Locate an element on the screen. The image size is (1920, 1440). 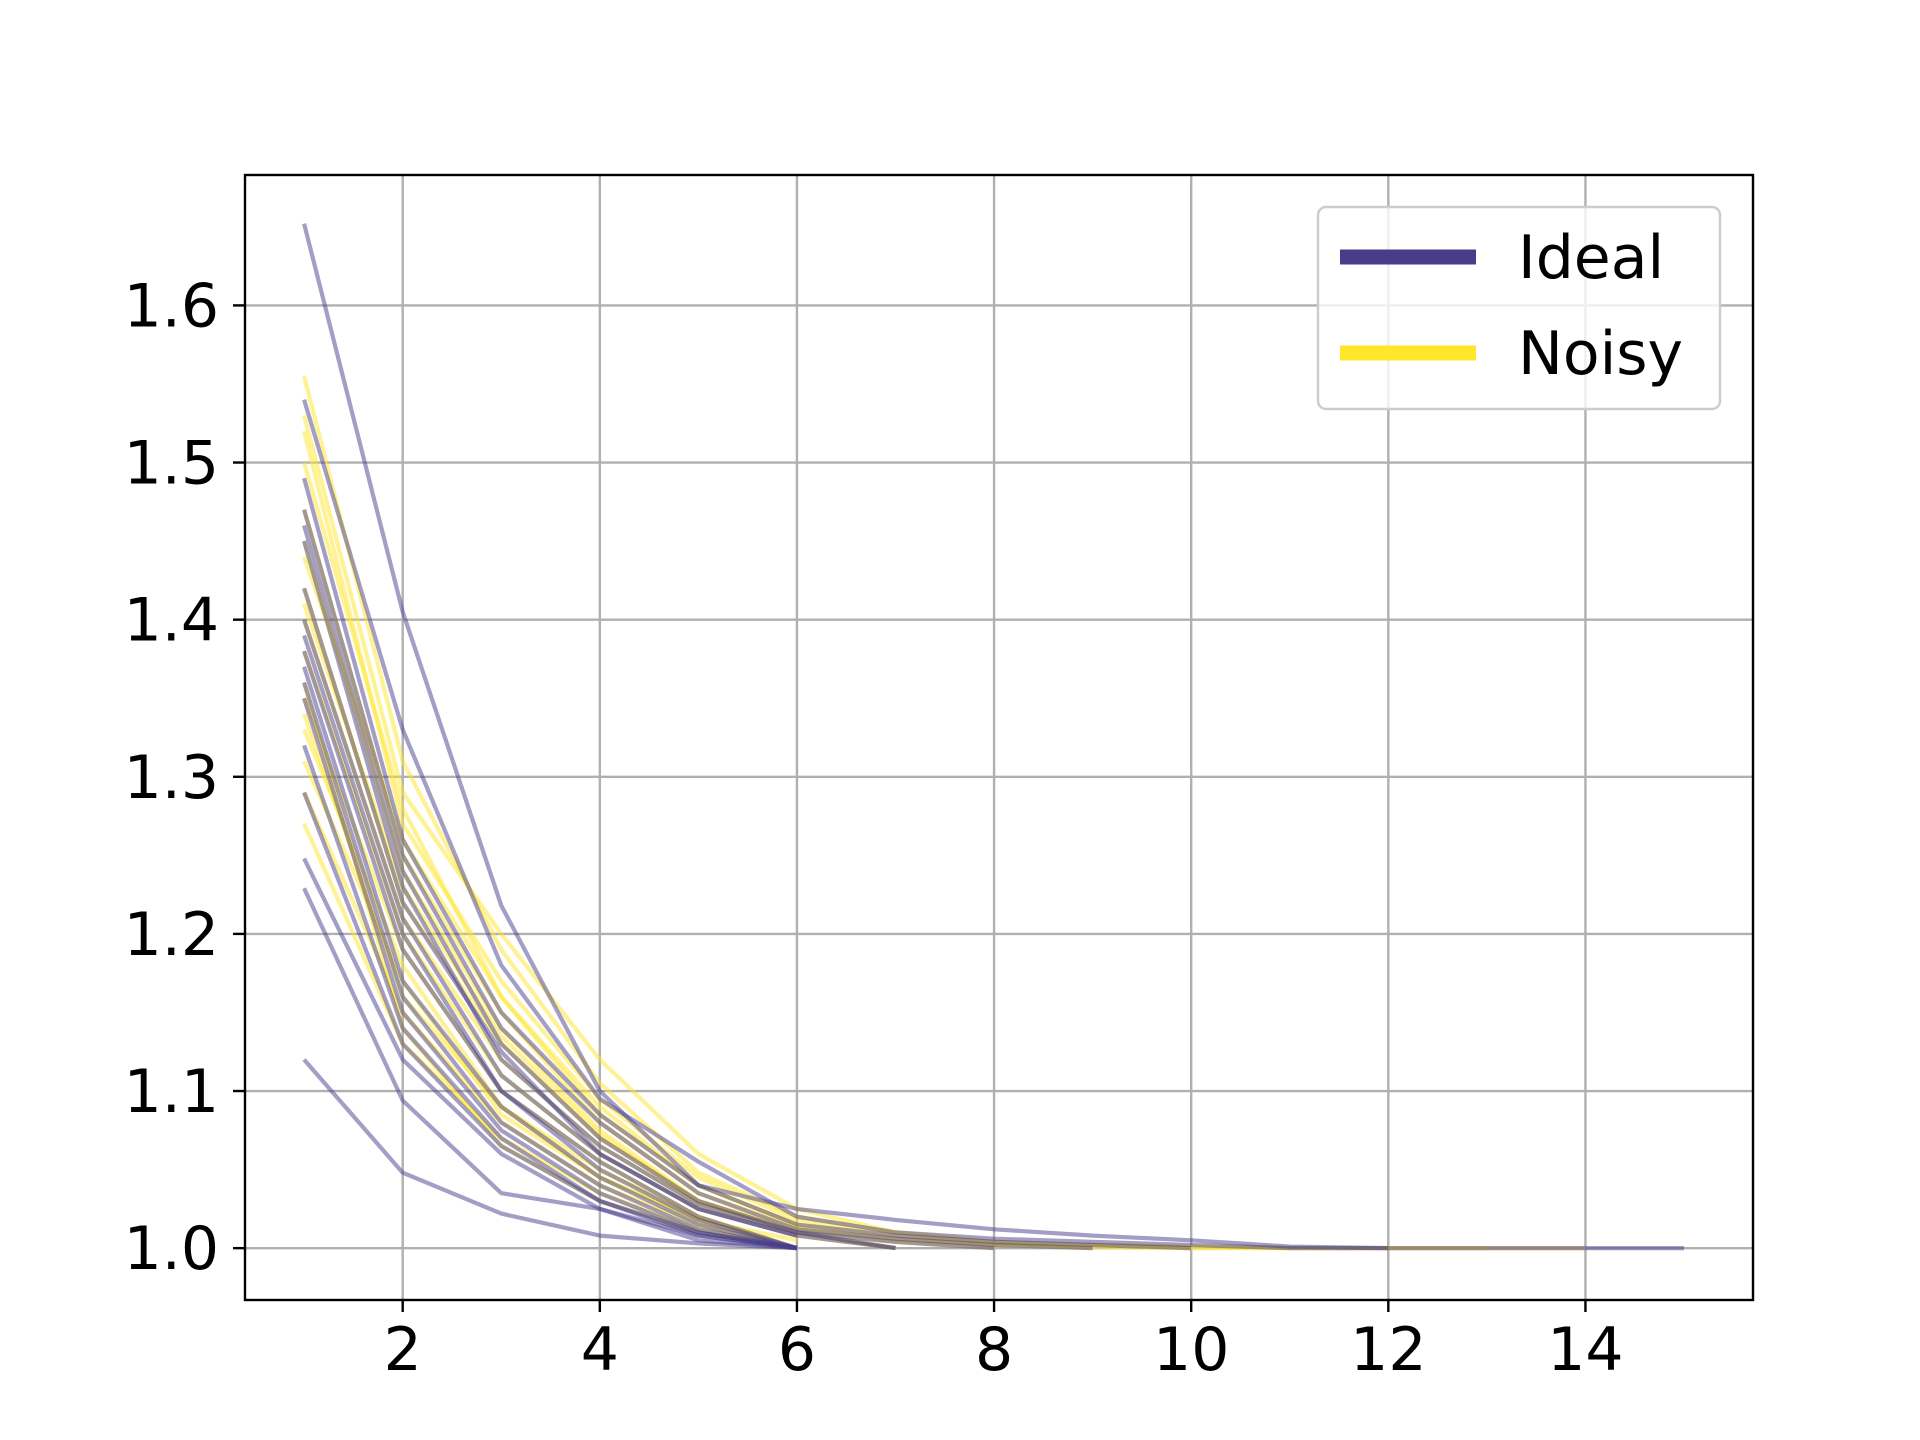
y-tick-label-4: 1.4 is located at coordinates (171, 621).